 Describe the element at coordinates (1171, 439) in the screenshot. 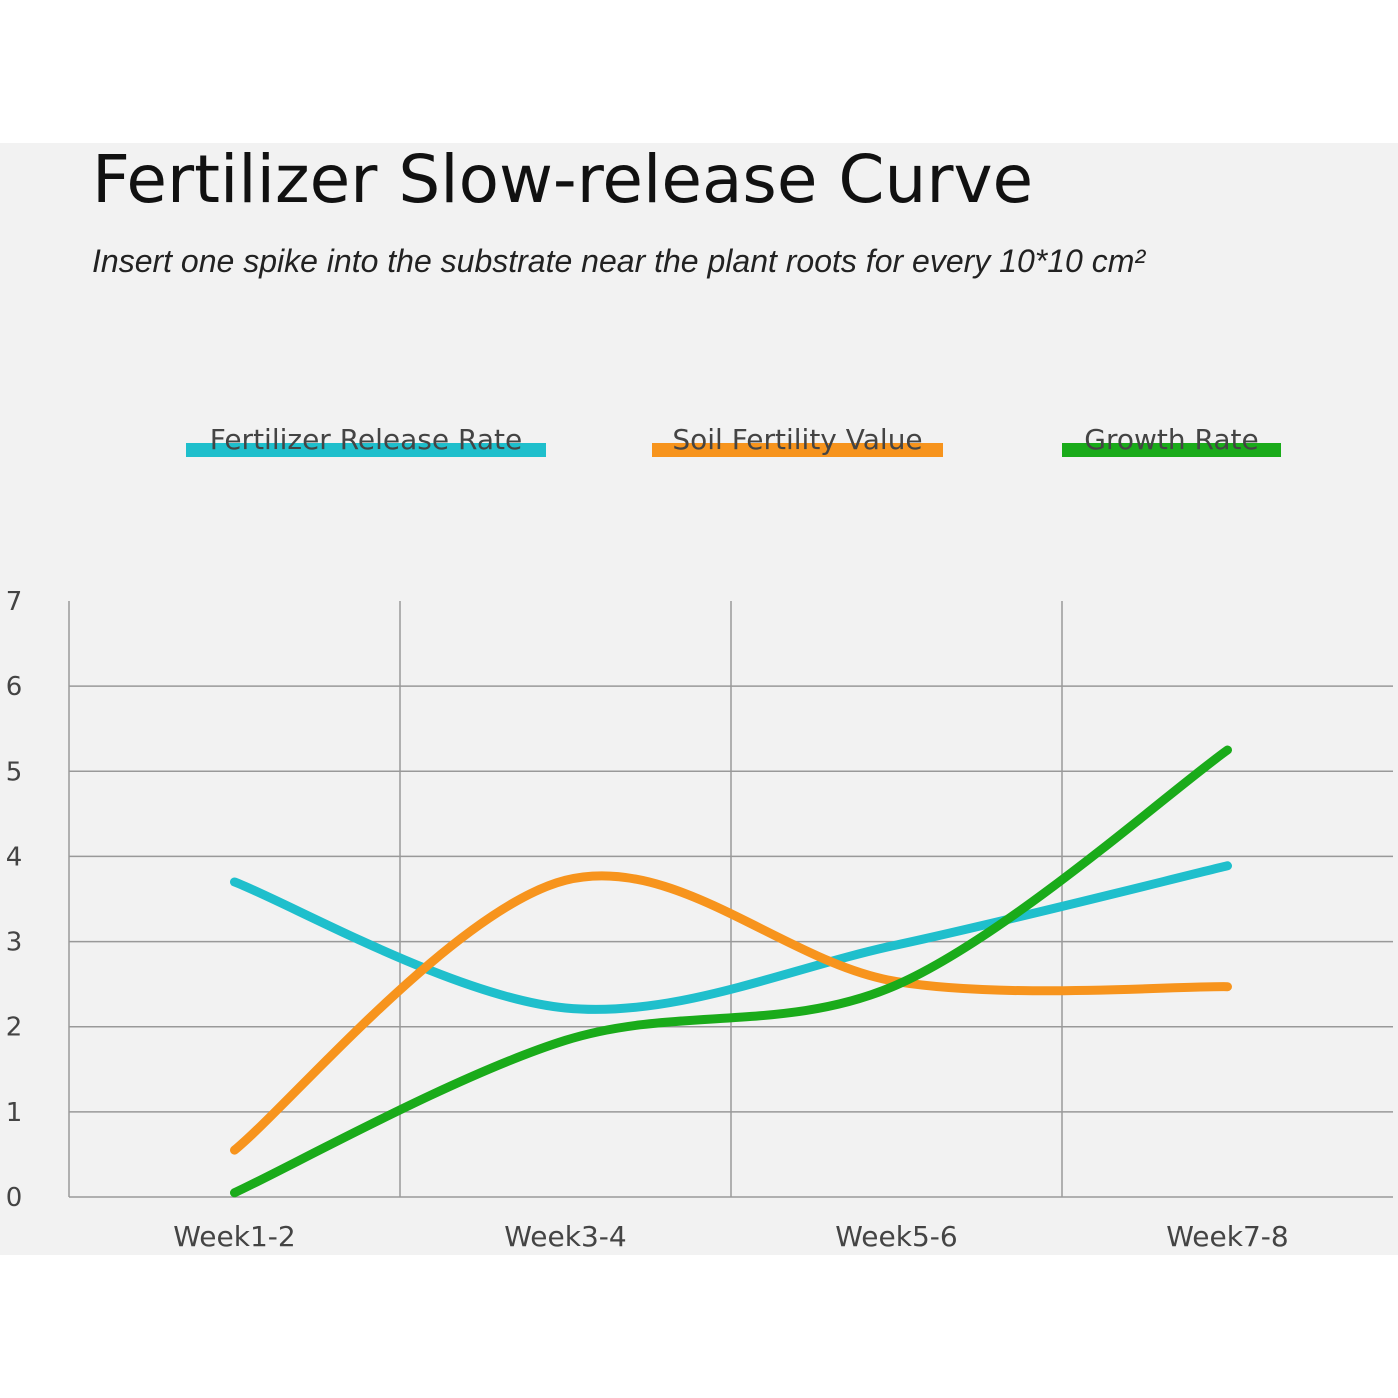

I see `legend-label: Growth Rate` at that location.